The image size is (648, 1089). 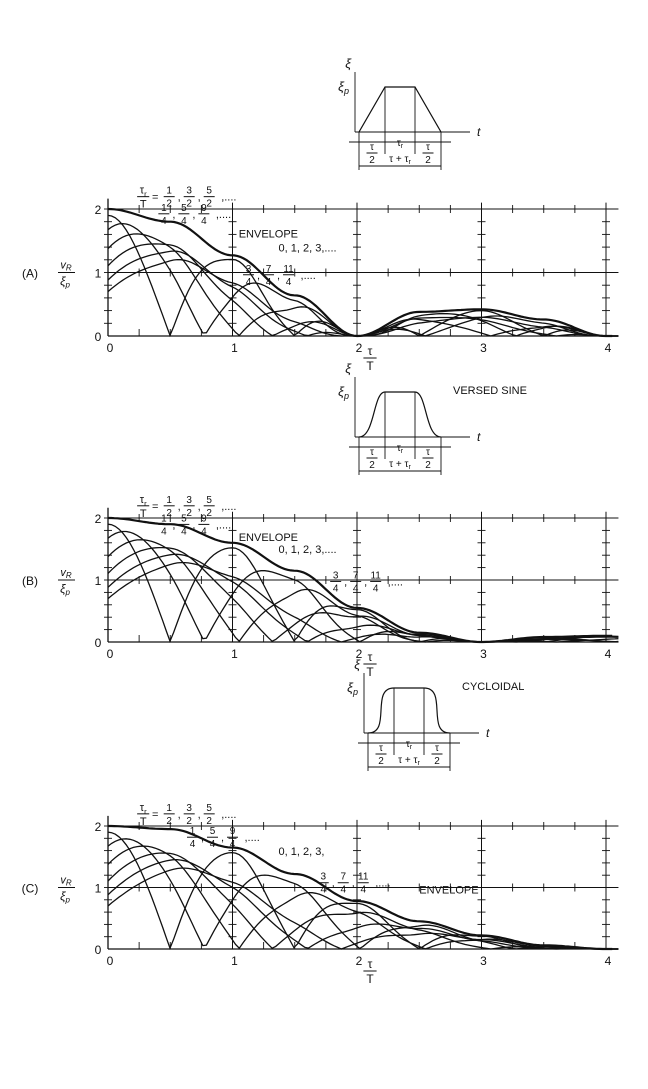 I want to click on inset-y-label: ξ, so click(x=348, y=368).